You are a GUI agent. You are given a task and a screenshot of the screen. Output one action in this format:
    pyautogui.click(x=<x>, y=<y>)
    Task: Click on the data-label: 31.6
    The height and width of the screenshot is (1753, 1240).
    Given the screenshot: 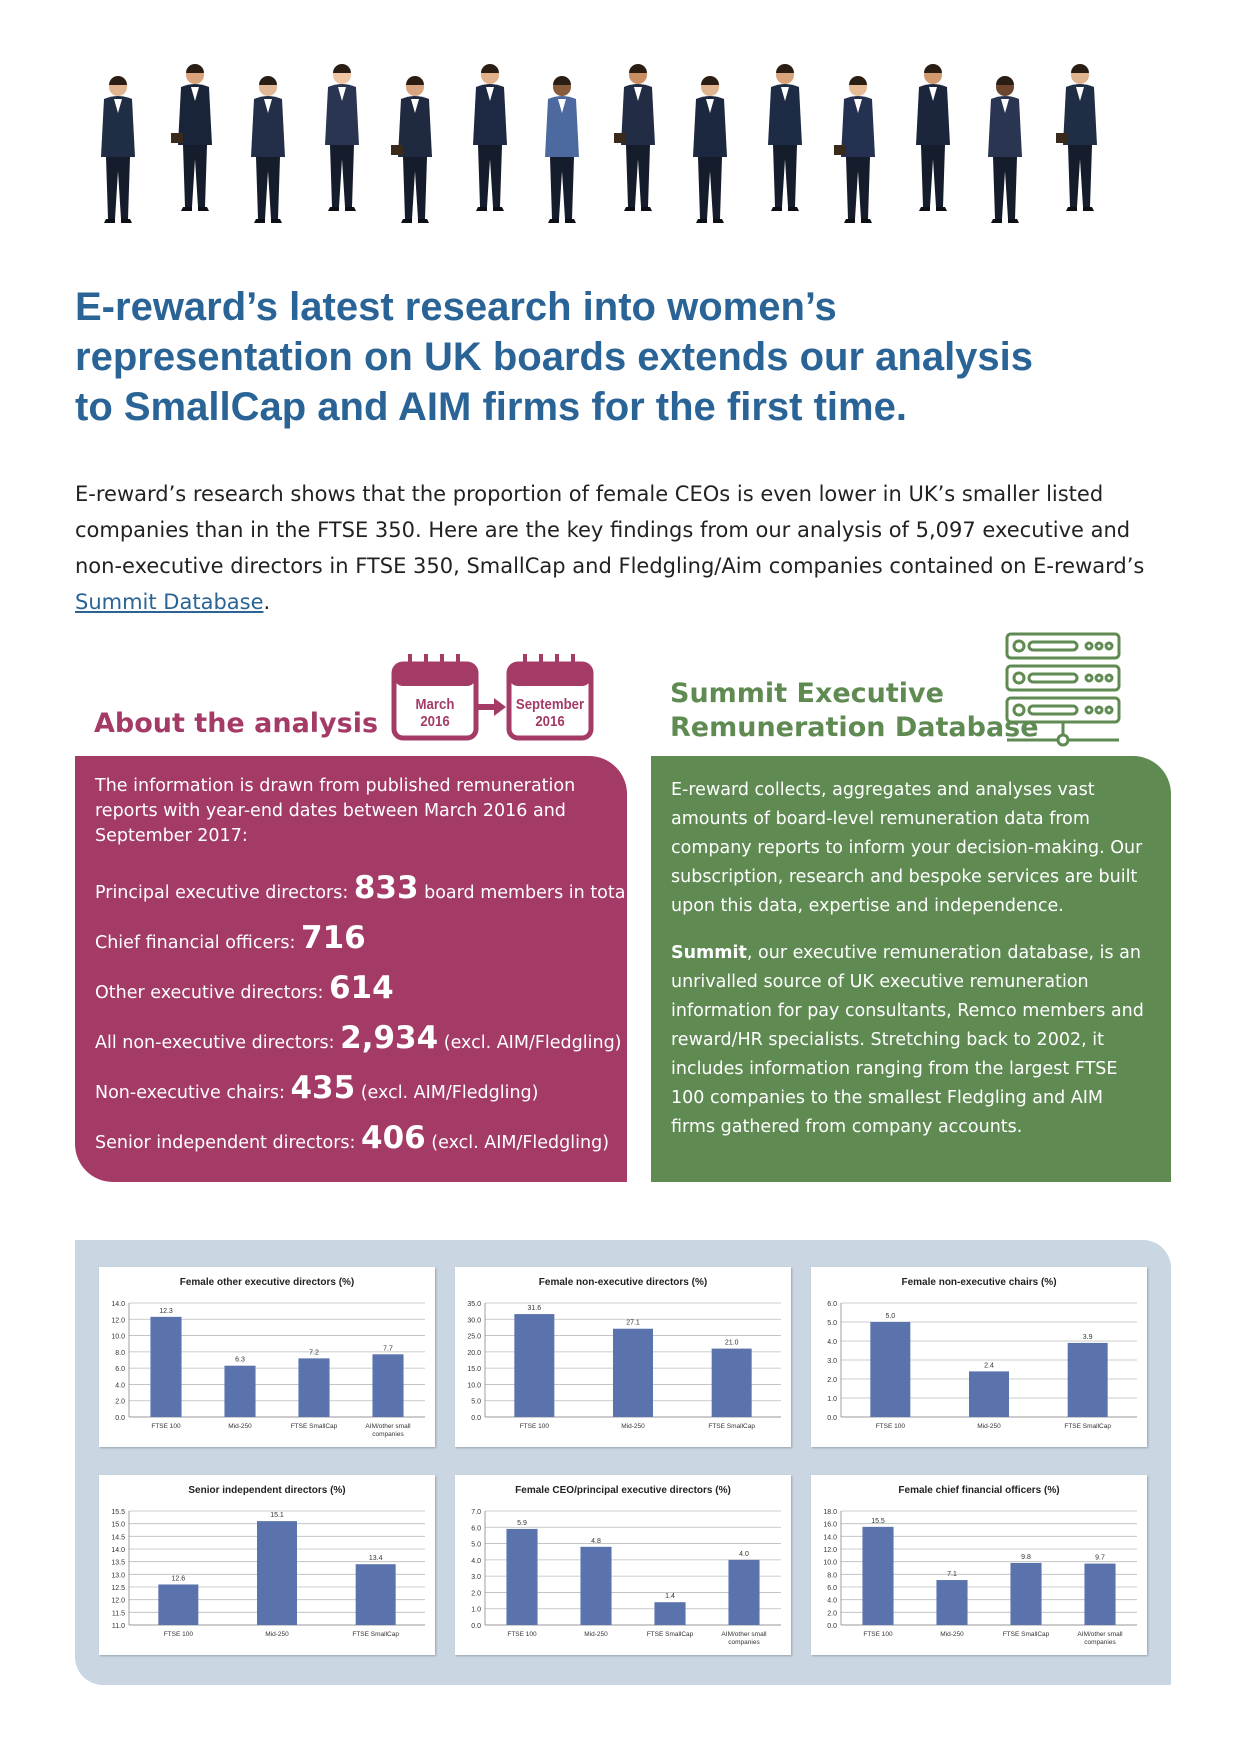 What is the action you would take?
    pyautogui.click(x=535, y=1308)
    